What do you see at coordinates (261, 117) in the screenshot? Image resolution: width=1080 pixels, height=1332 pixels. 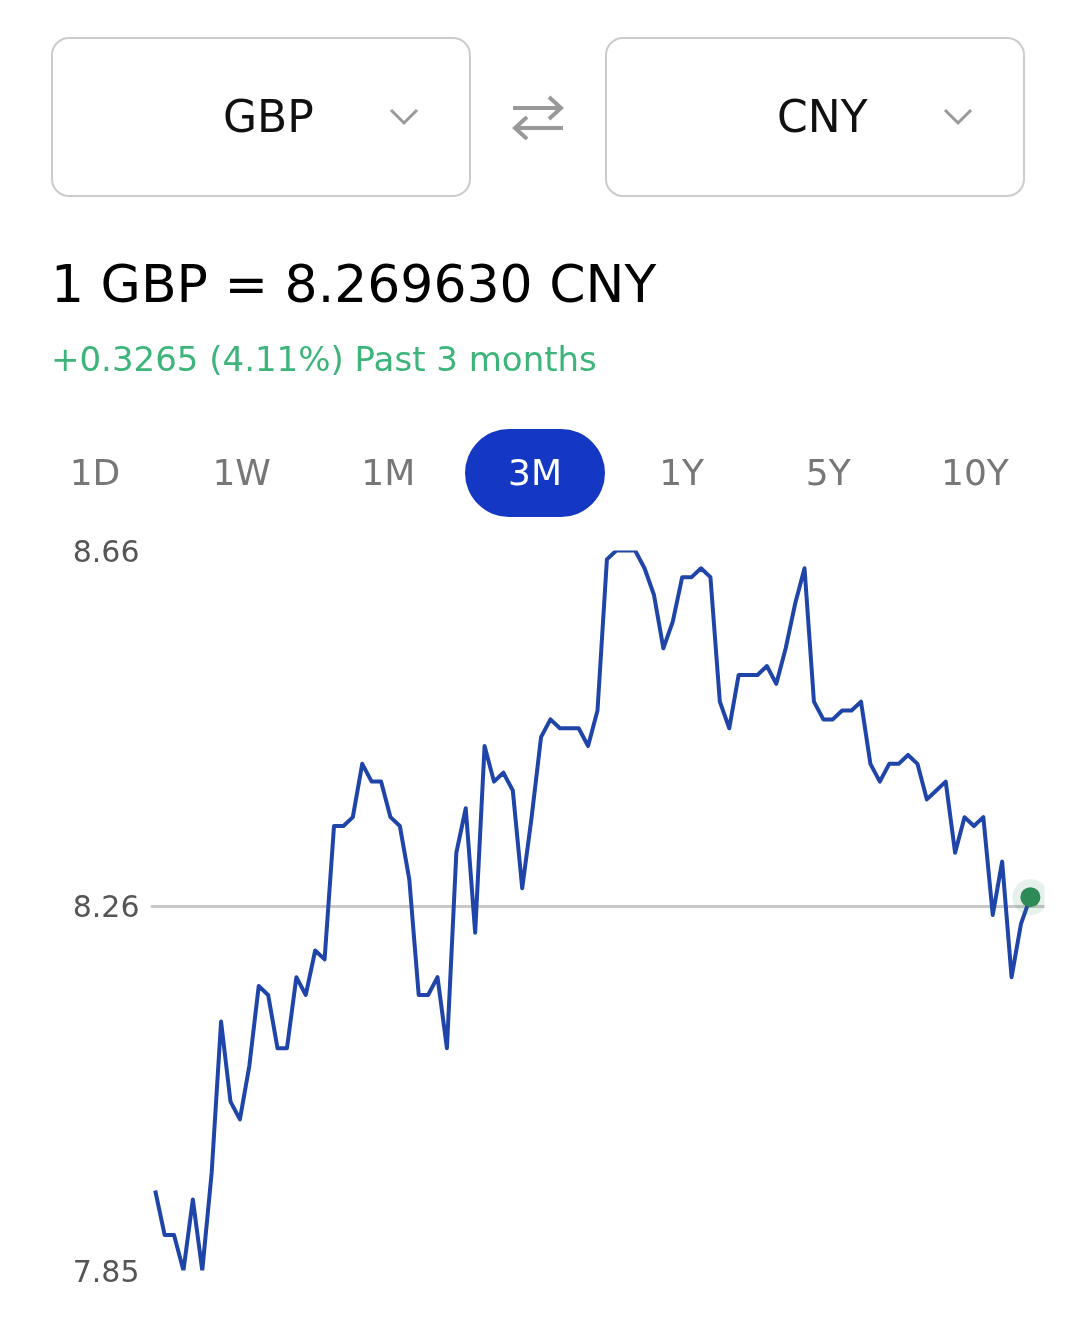 I see `text: GBP` at bounding box center [261, 117].